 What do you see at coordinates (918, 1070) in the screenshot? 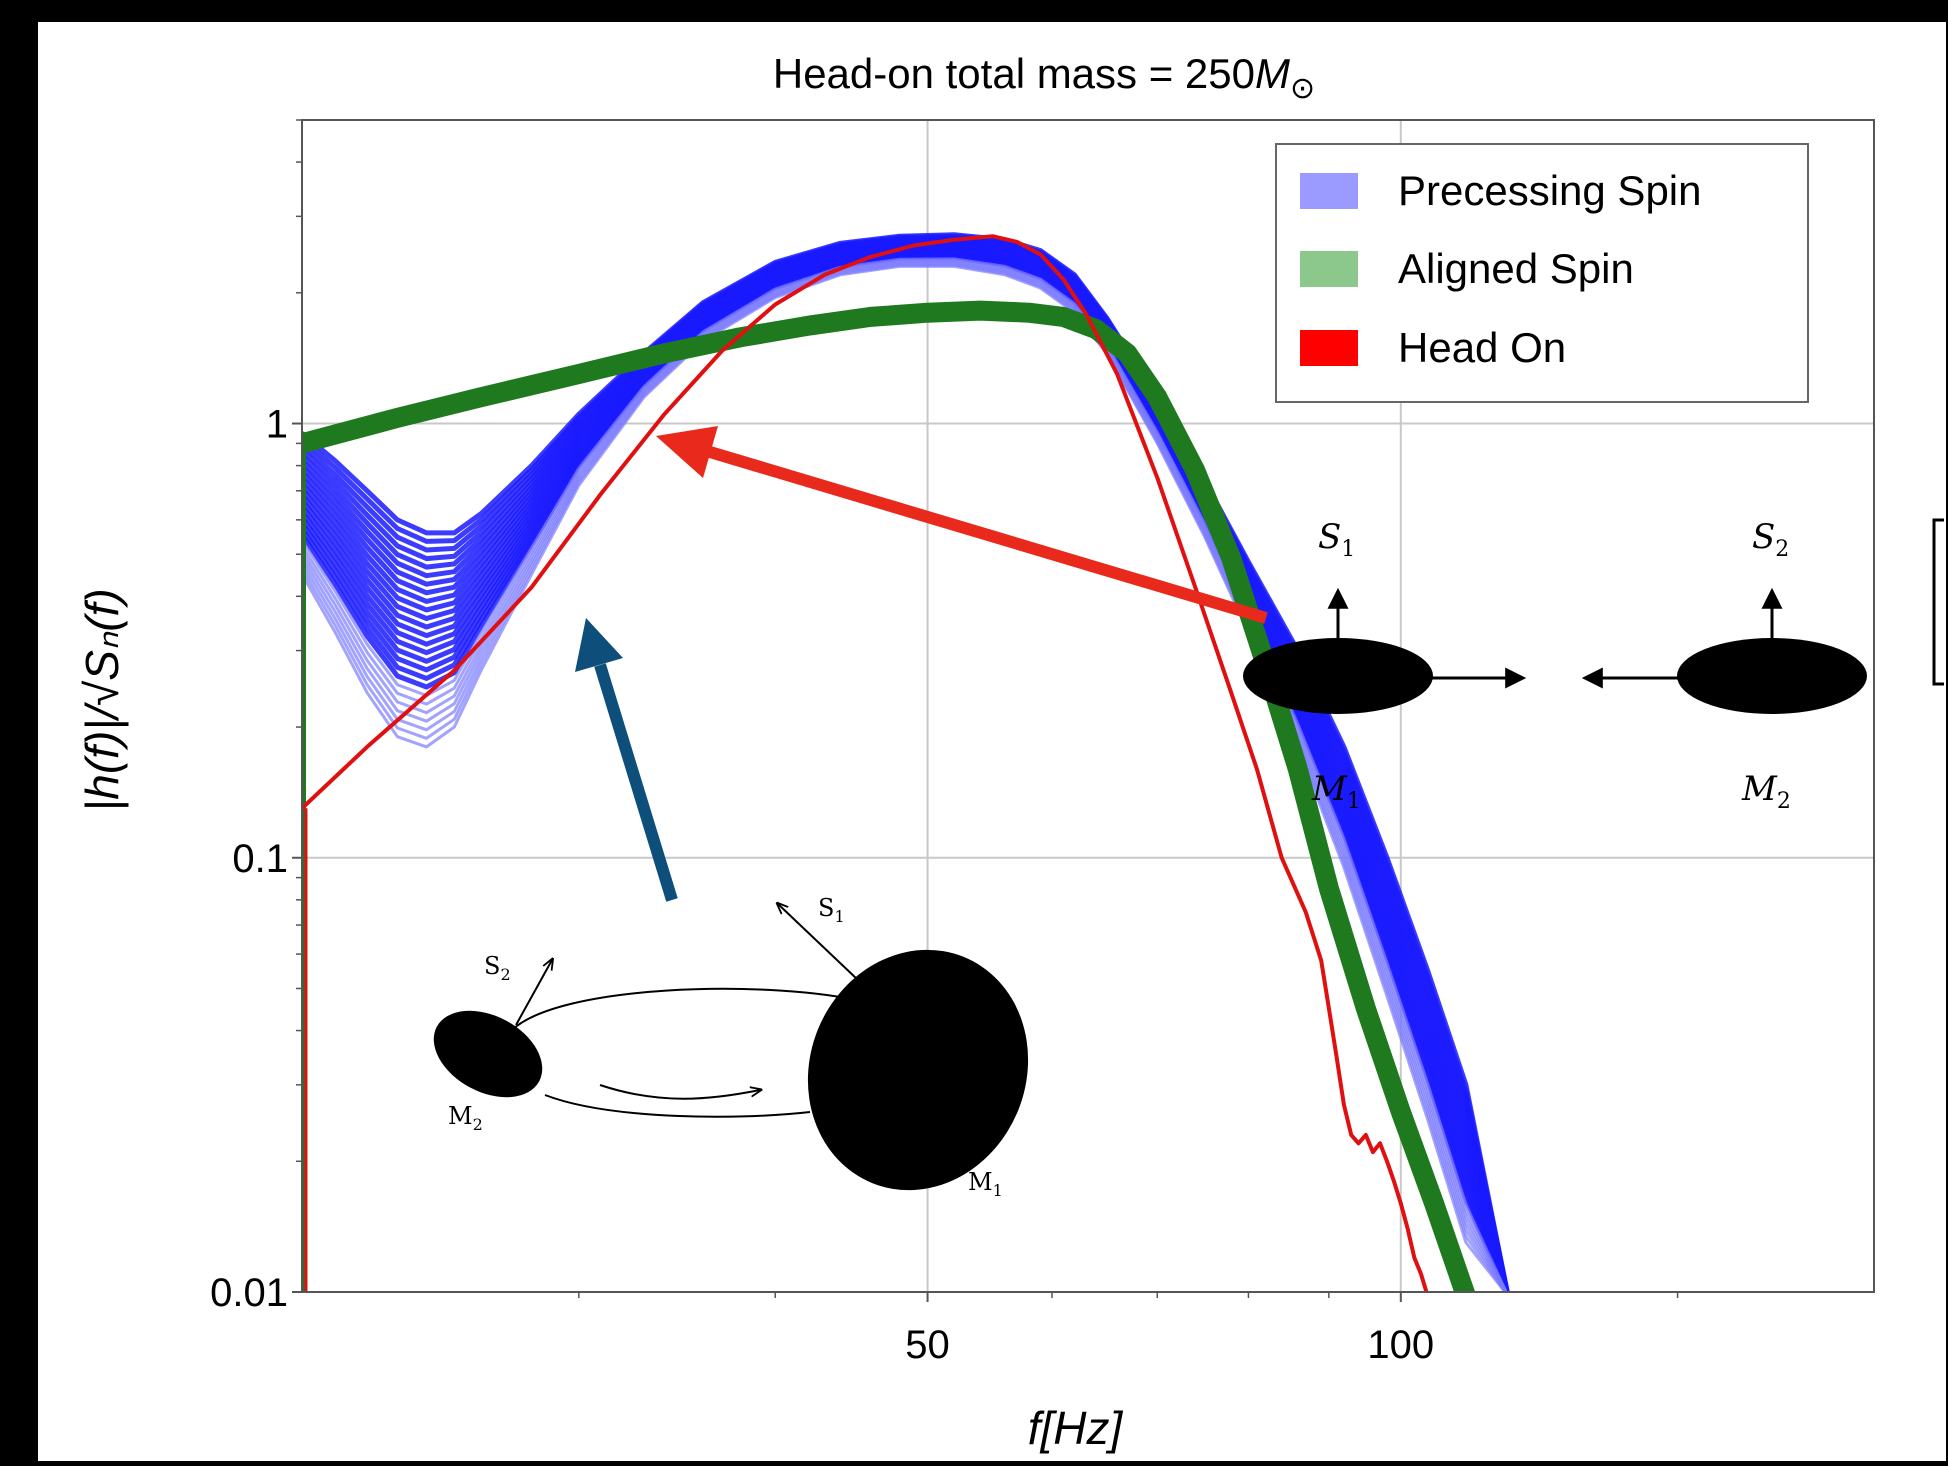
I see `black-hole-large-m1` at bounding box center [918, 1070].